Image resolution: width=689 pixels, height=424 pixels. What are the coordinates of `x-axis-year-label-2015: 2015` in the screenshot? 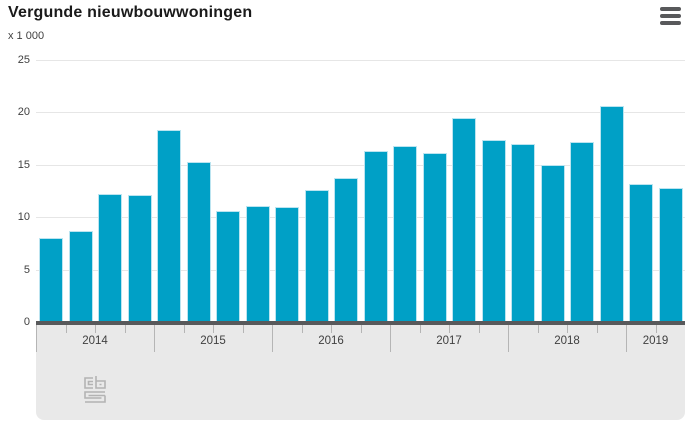 It's located at (213, 341).